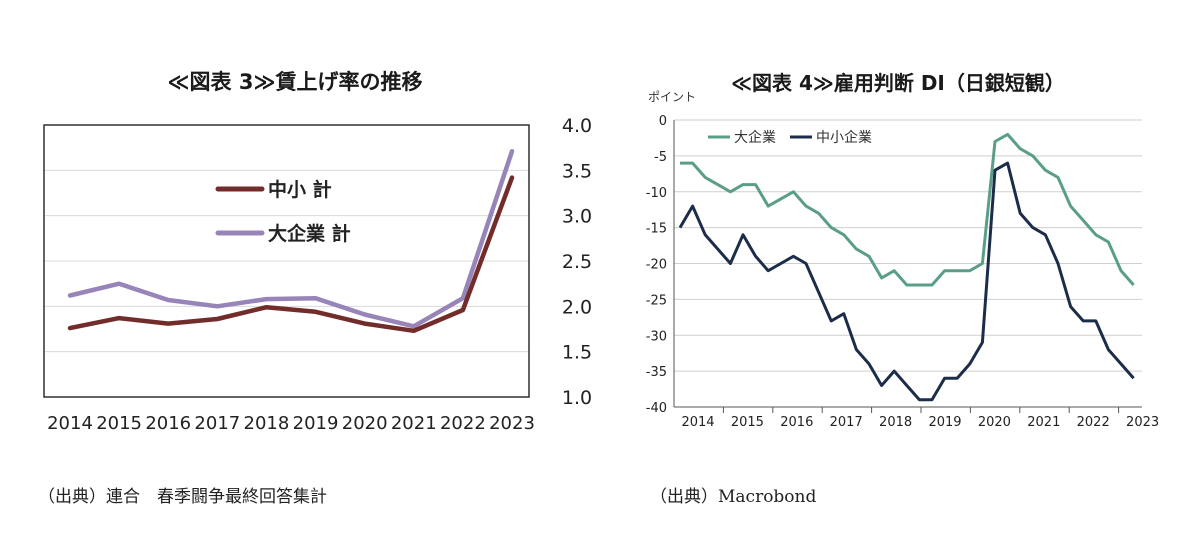 The image size is (1203, 542). Describe the element at coordinates (660, 157) in the screenshot. I see `y-tick-label: -5` at that location.